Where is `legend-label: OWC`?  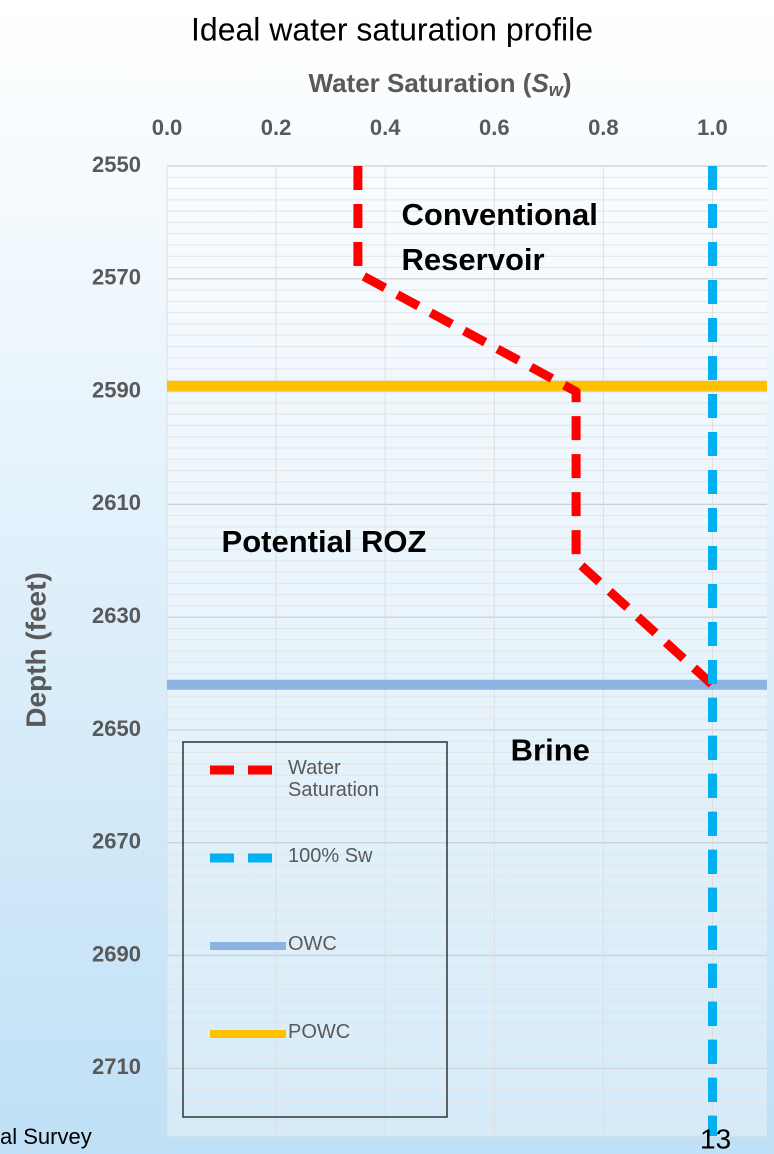 legend-label: OWC is located at coordinates (312, 944).